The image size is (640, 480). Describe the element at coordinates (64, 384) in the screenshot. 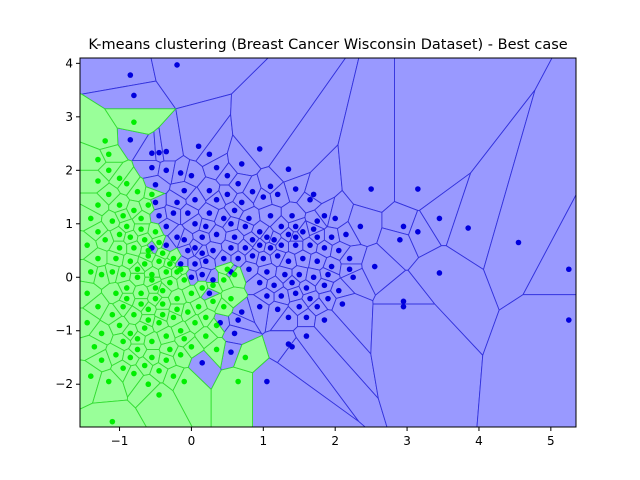

I see `y-tick-label: −2` at that location.